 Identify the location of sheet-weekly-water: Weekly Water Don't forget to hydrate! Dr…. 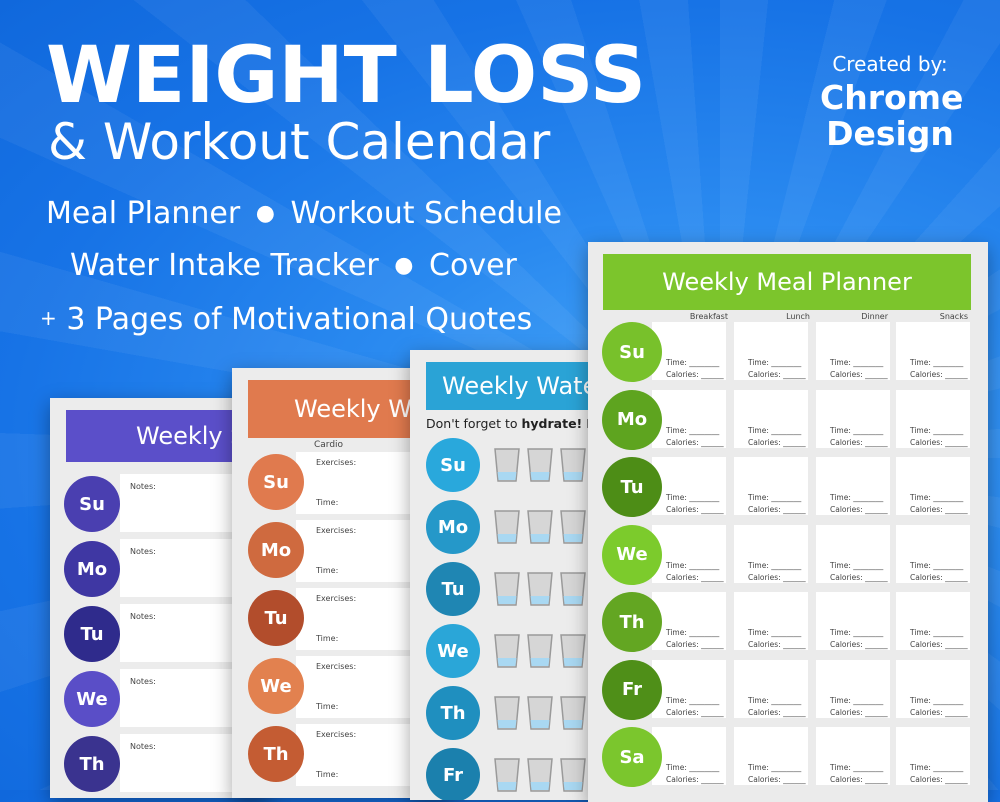
(520, 575).